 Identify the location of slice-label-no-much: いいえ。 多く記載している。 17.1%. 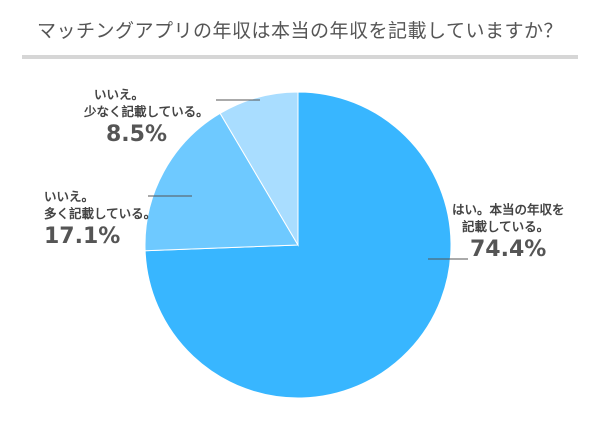
(100, 220).